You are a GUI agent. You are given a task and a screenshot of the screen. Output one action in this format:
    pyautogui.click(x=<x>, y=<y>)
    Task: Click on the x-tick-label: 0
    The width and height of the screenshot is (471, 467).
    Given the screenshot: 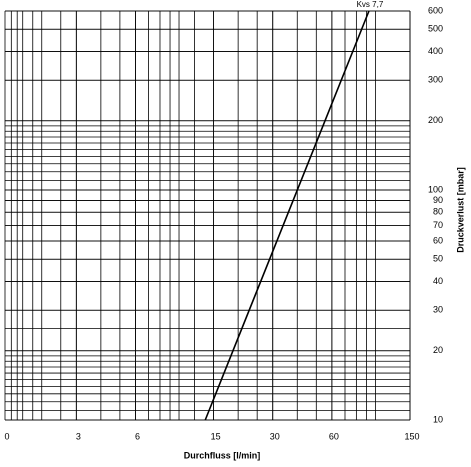 What is the action you would take?
    pyautogui.click(x=6, y=436)
    